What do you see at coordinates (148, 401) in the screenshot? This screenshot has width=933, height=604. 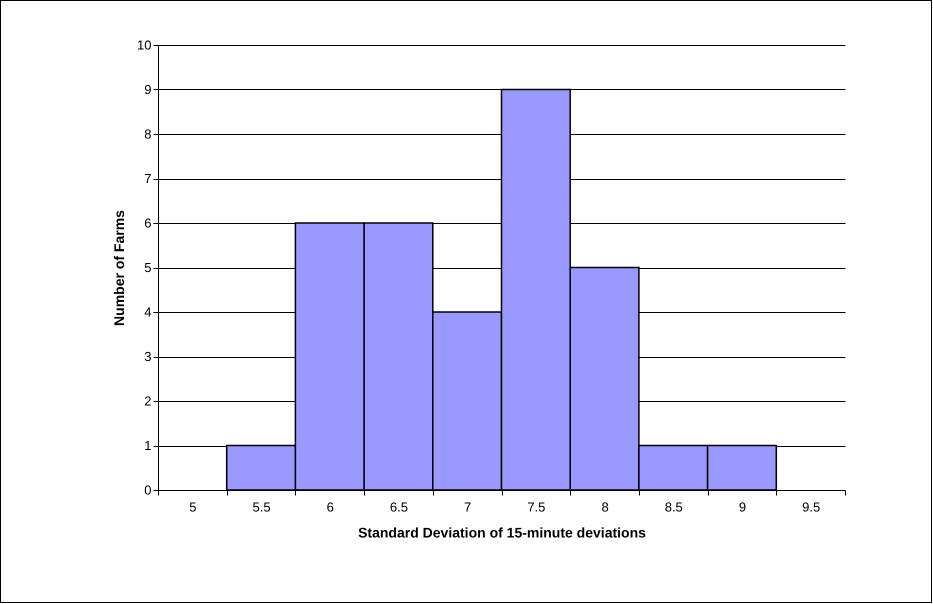 I see `y-tick-label: 2` at bounding box center [148, 401].